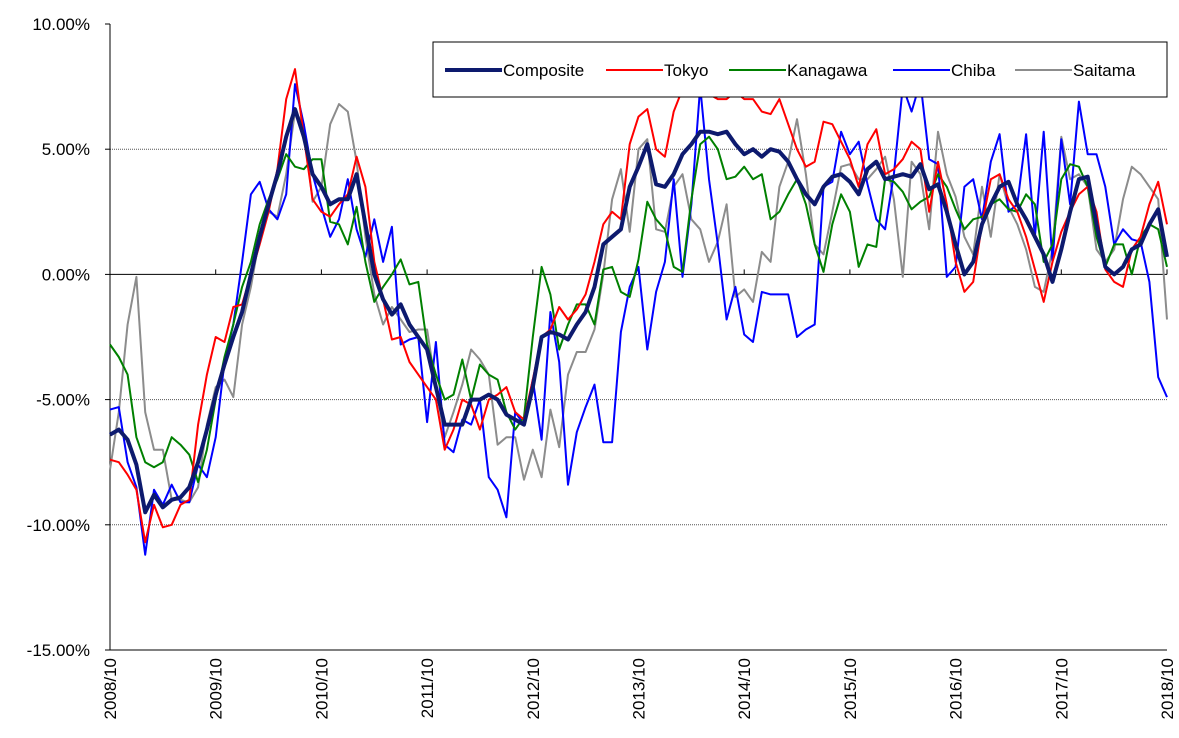  I want to click on legend-label: Kanagawa, so click(827, 70).